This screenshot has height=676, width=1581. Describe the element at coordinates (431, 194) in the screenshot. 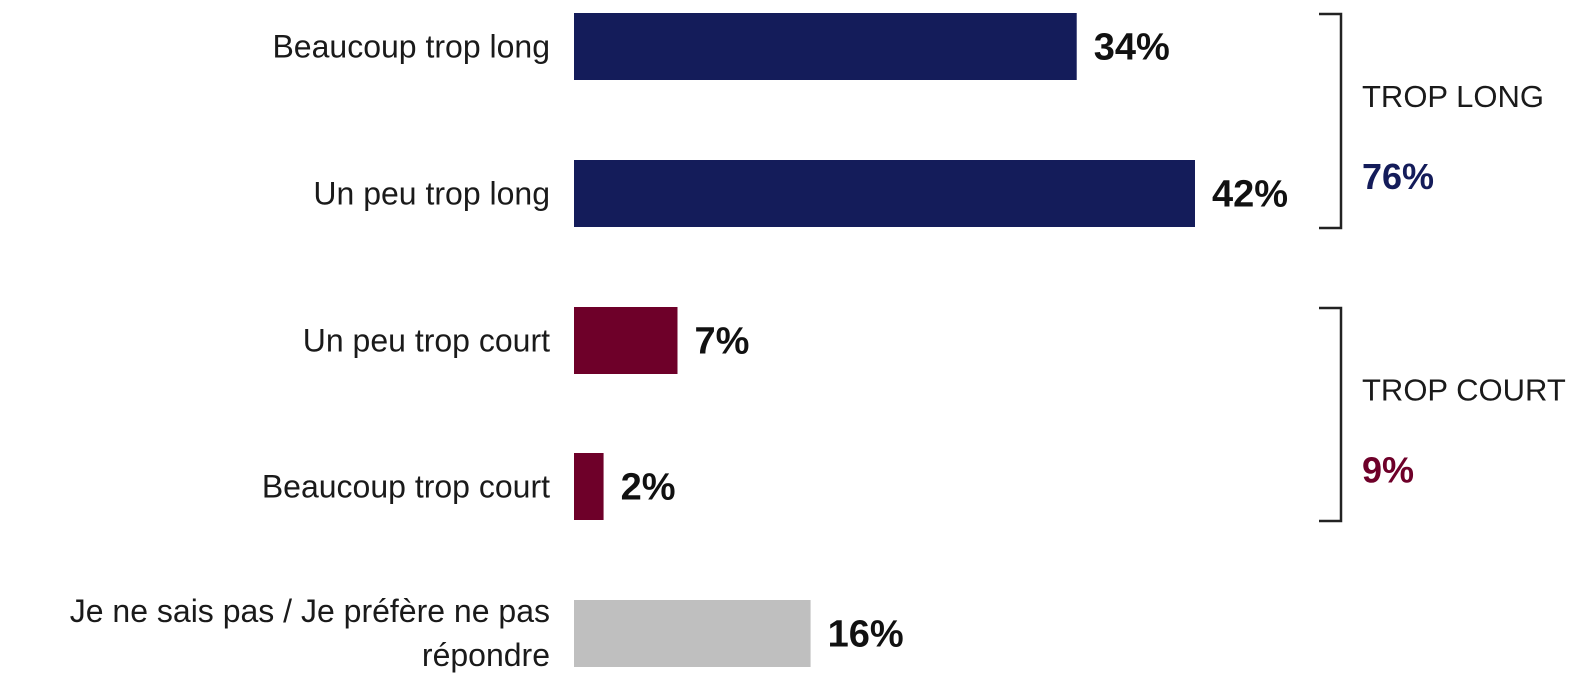

I see `category-label-1: Un peu trop long` at that location.